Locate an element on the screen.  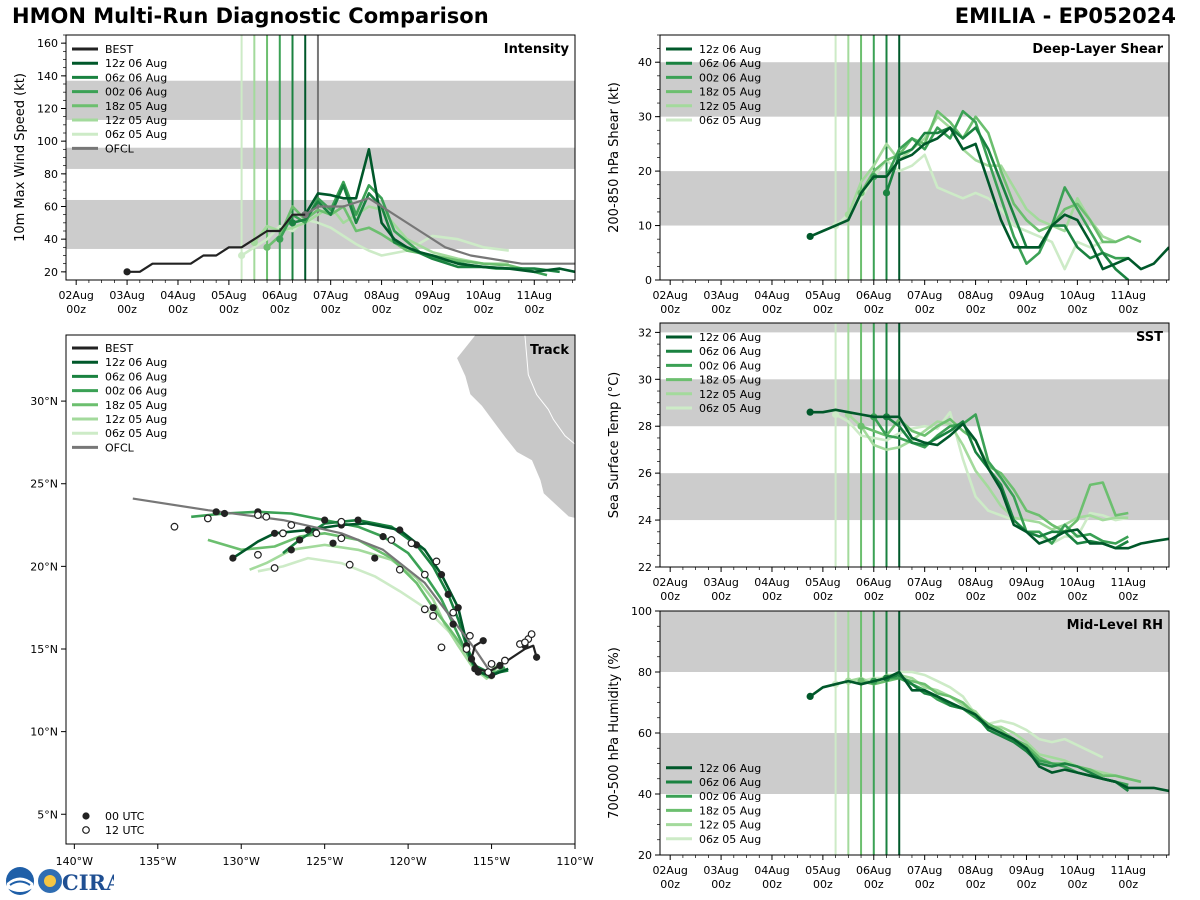
intensity-band is located at coordinates (320, 158).